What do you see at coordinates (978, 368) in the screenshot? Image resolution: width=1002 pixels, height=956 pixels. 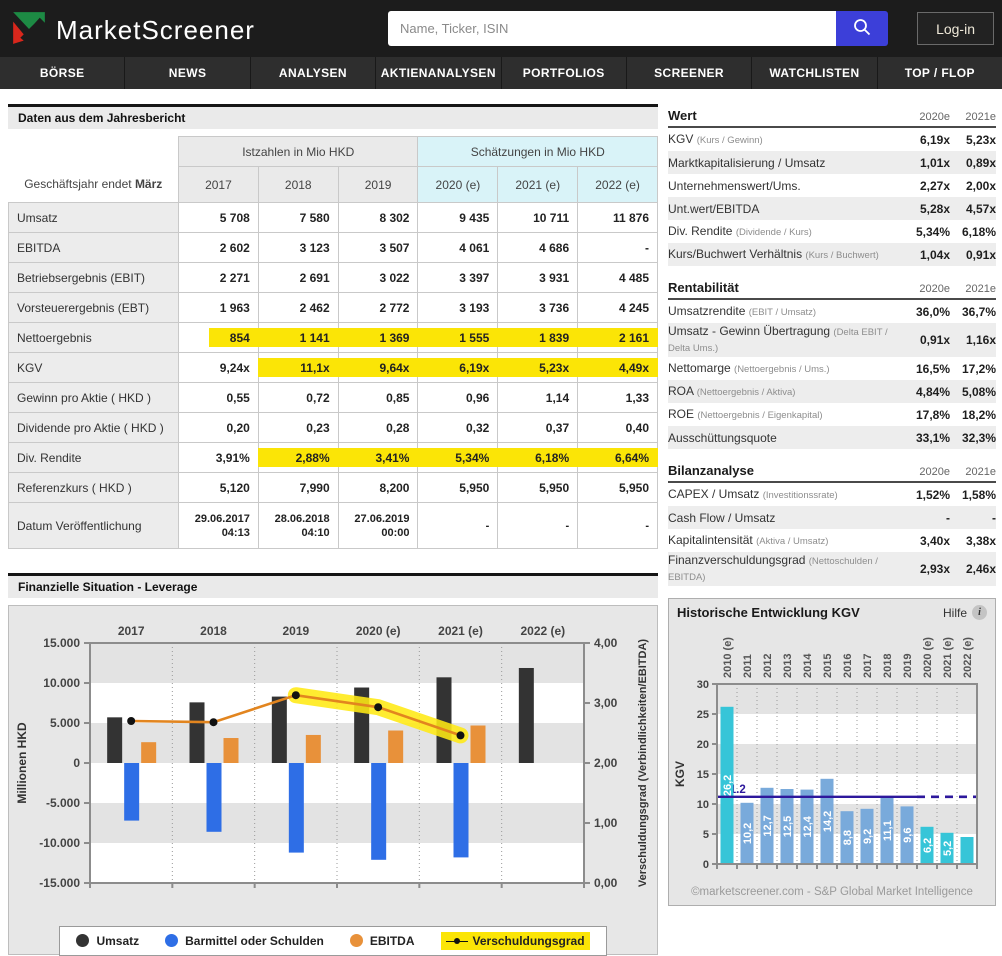 I see `side-row-value: 17,2%` at bounding box center [978, 368].